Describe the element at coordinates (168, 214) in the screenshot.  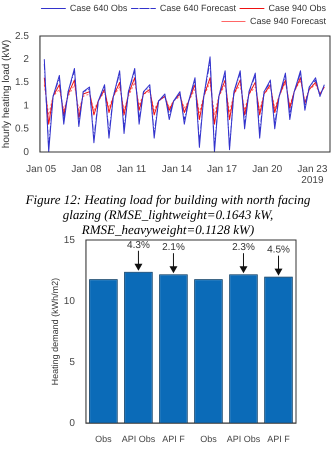
I see `caption: Figure 12: Heating load for building with north facing glazing (RMSE_lightweight=0.1643 kW, RMSE_heavyweight=0.1128 kW)` at that location.